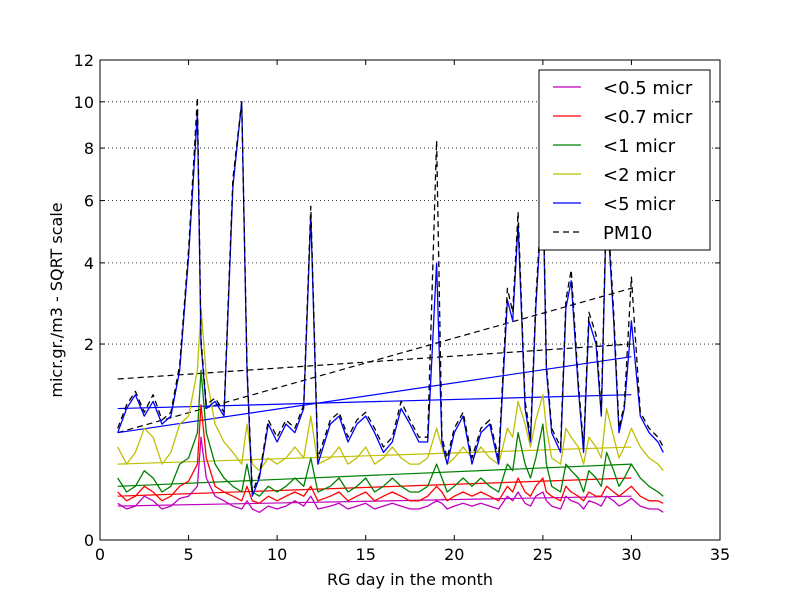  Describe the element at coordinates (454, 554) in the screenshot. I see `x-tick-label: 20` at that location.